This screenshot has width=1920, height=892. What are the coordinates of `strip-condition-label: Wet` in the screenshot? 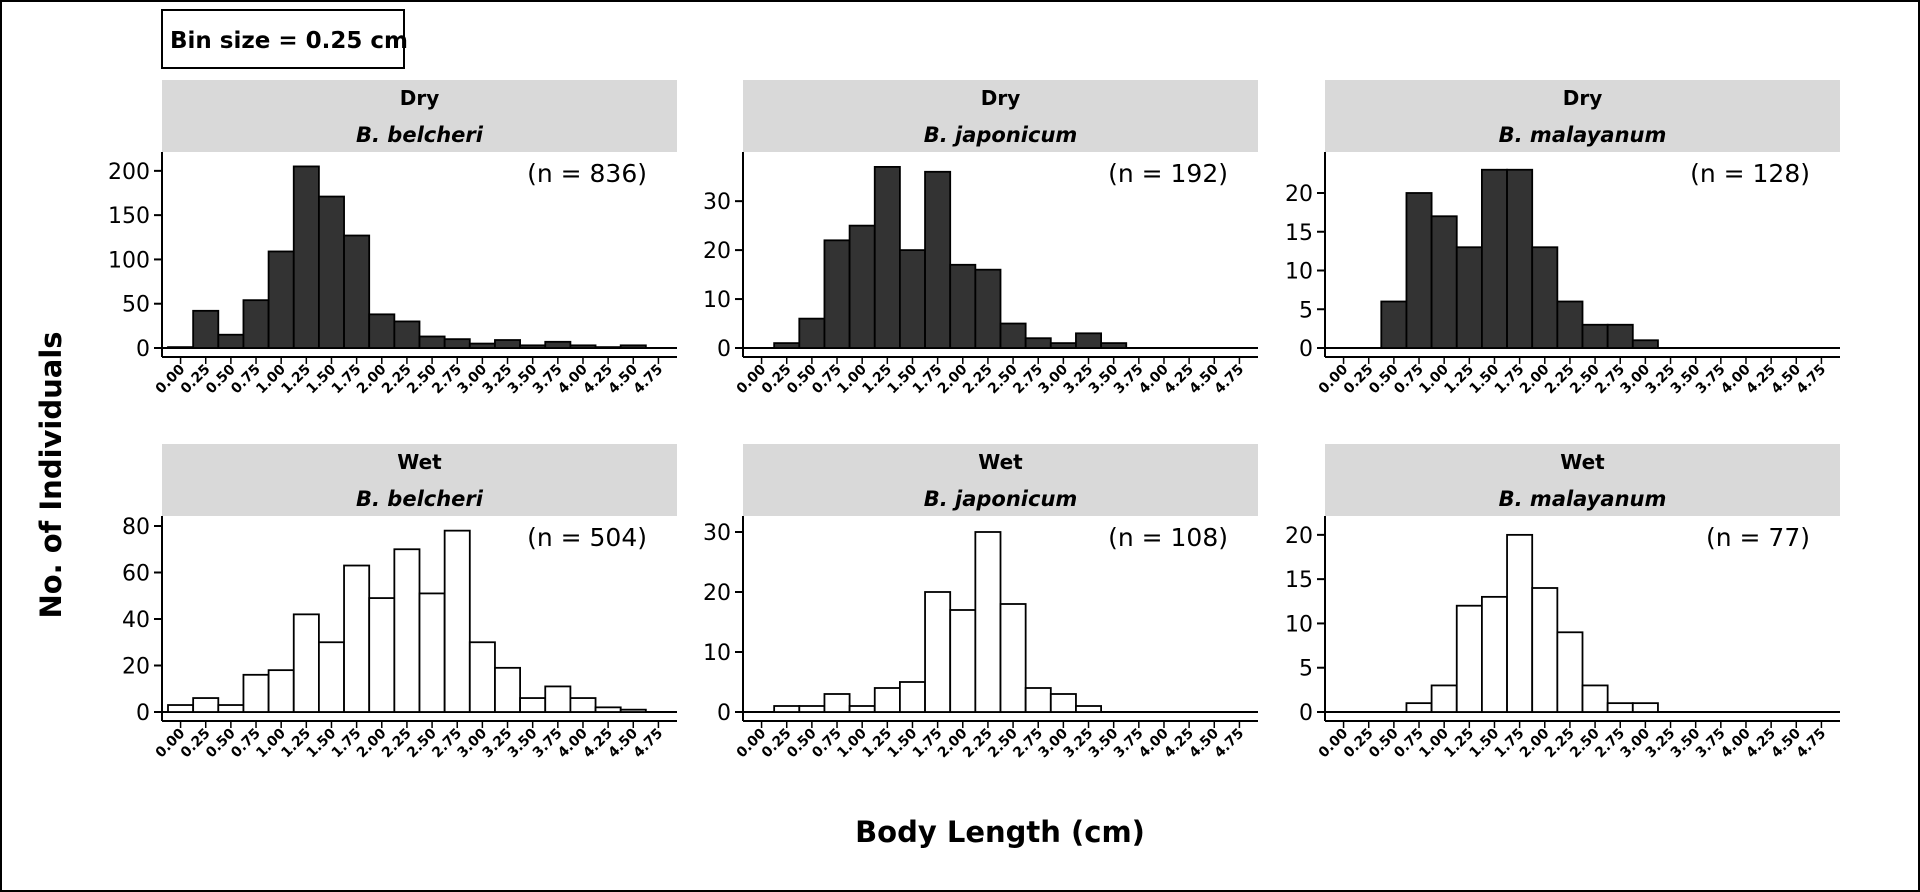 It's located at (1000, 462).